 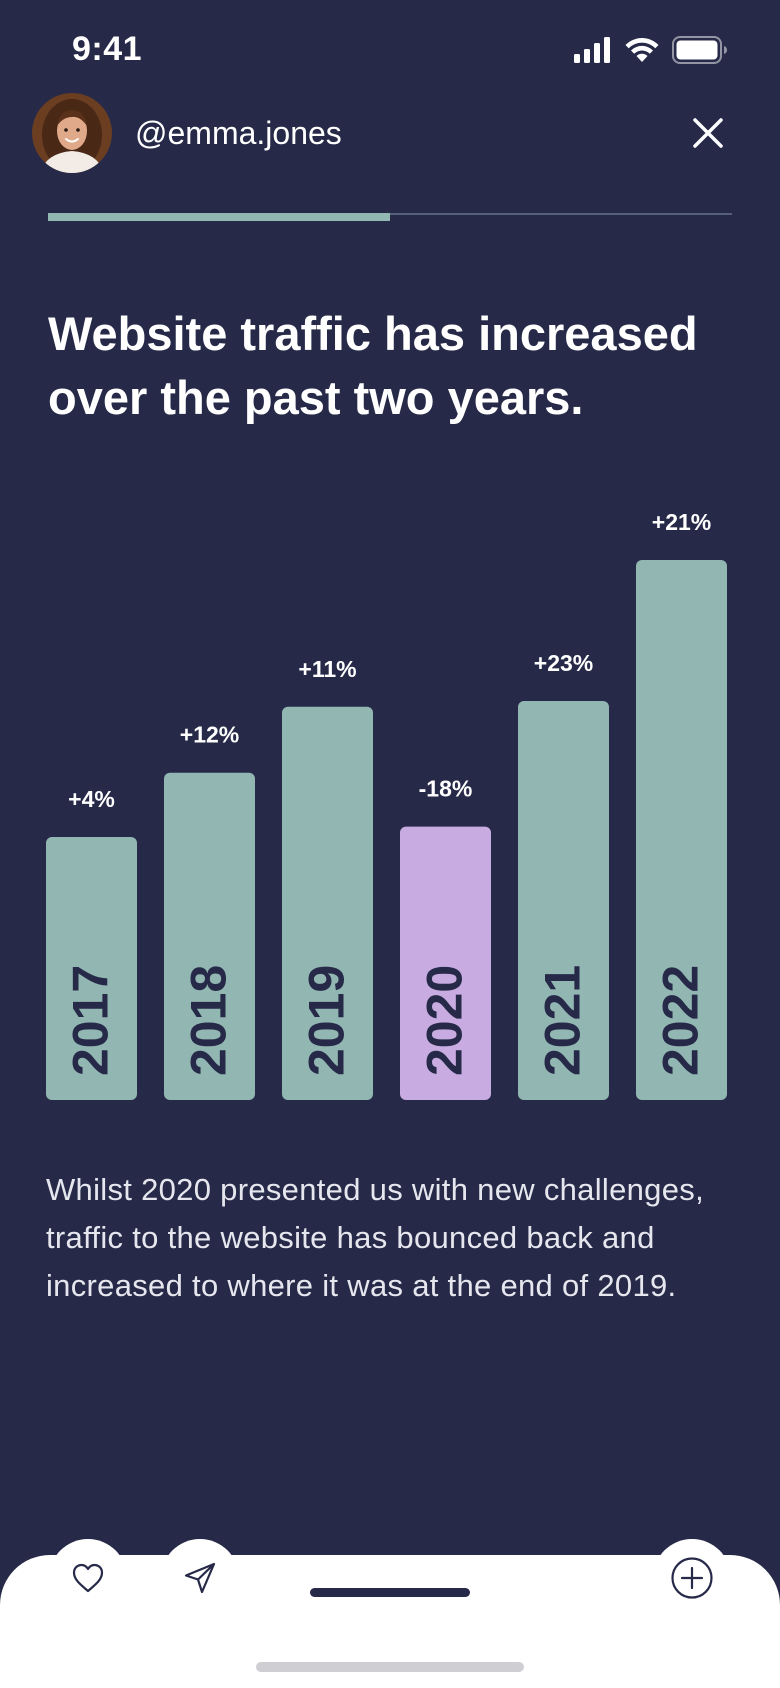 I want to click on username: @emma.jones, so click(x=238, y=133).